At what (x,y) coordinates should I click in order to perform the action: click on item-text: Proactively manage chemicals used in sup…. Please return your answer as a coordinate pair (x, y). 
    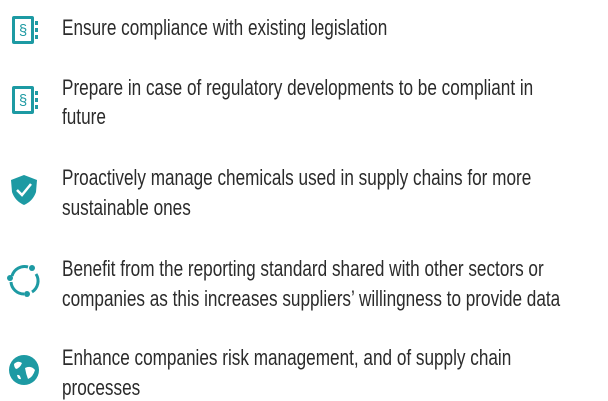
    Looking at the image, I should click on (297, 177).